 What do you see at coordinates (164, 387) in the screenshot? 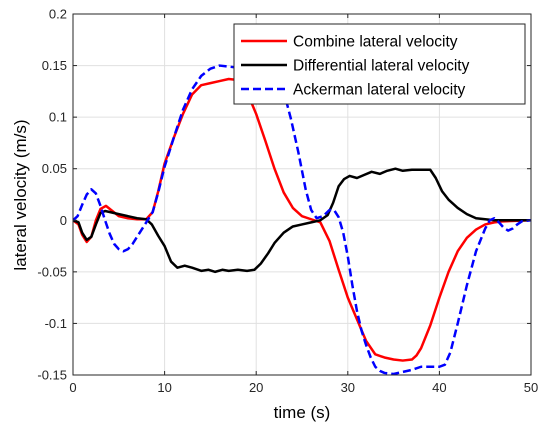
I see `x-tick-label: 10` at bounding box center [164, 387].